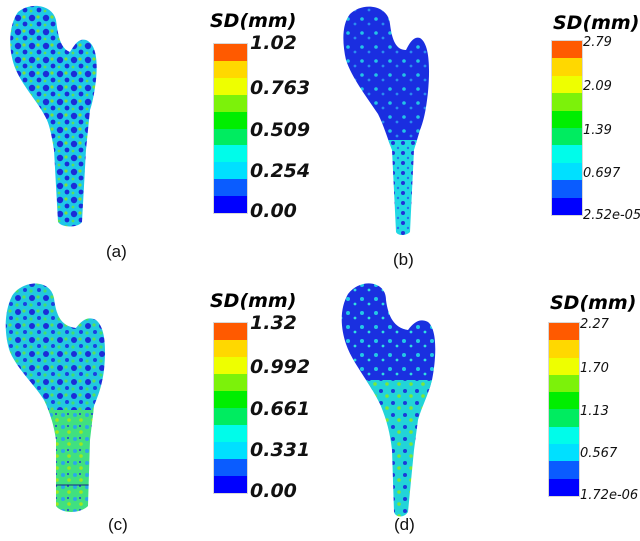 The width and height of the screenshot is (640, 541). What do you see at coordinates (404, 524) in the screenshot?
I see `caption-d: (d)` at bounding box center [404, 524].